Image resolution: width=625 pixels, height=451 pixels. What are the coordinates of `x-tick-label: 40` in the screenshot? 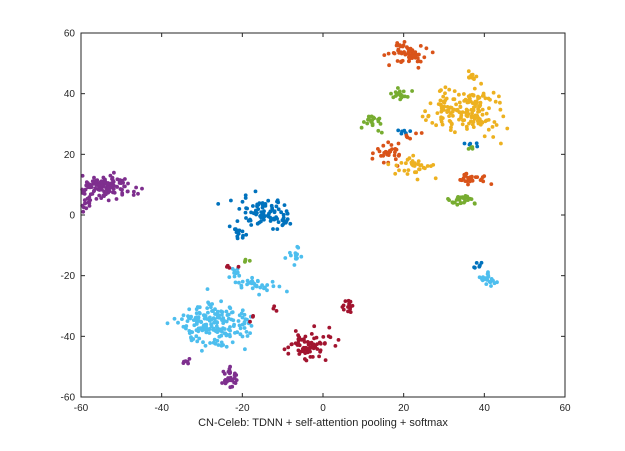 It's located at (485, 408).